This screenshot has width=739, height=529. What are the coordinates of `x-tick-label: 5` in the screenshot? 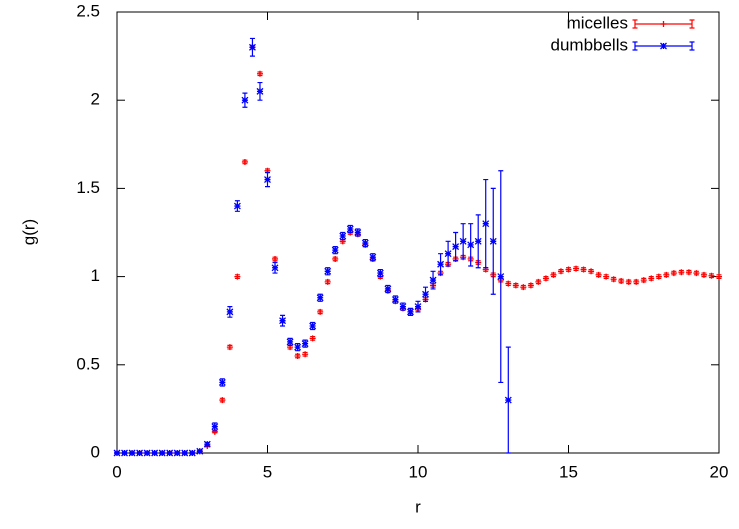 It's located at (267, 471).